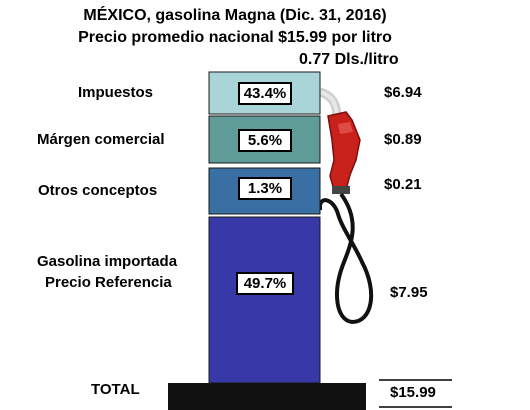  I want to click on total-label: TOTAL, so click(115, 389).